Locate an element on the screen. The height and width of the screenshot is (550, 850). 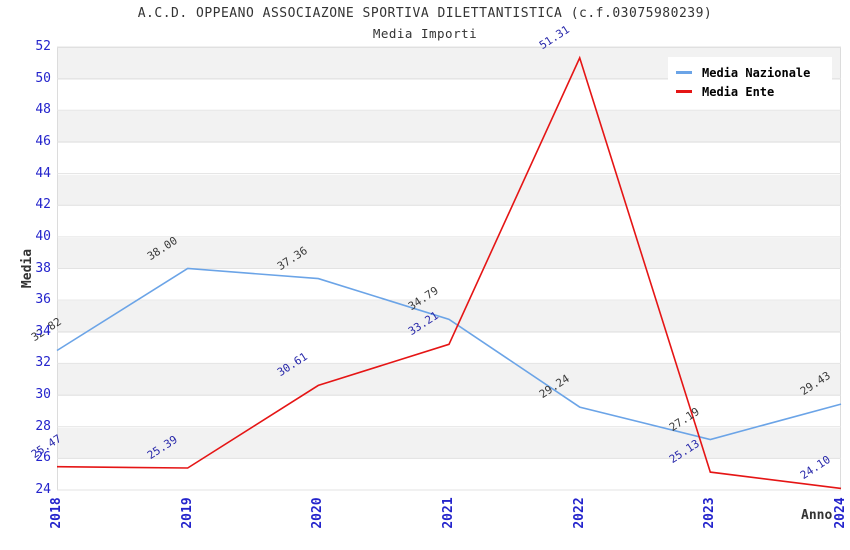
legend: Media Nazionale Media Ente is located at coordinates (750, 82).